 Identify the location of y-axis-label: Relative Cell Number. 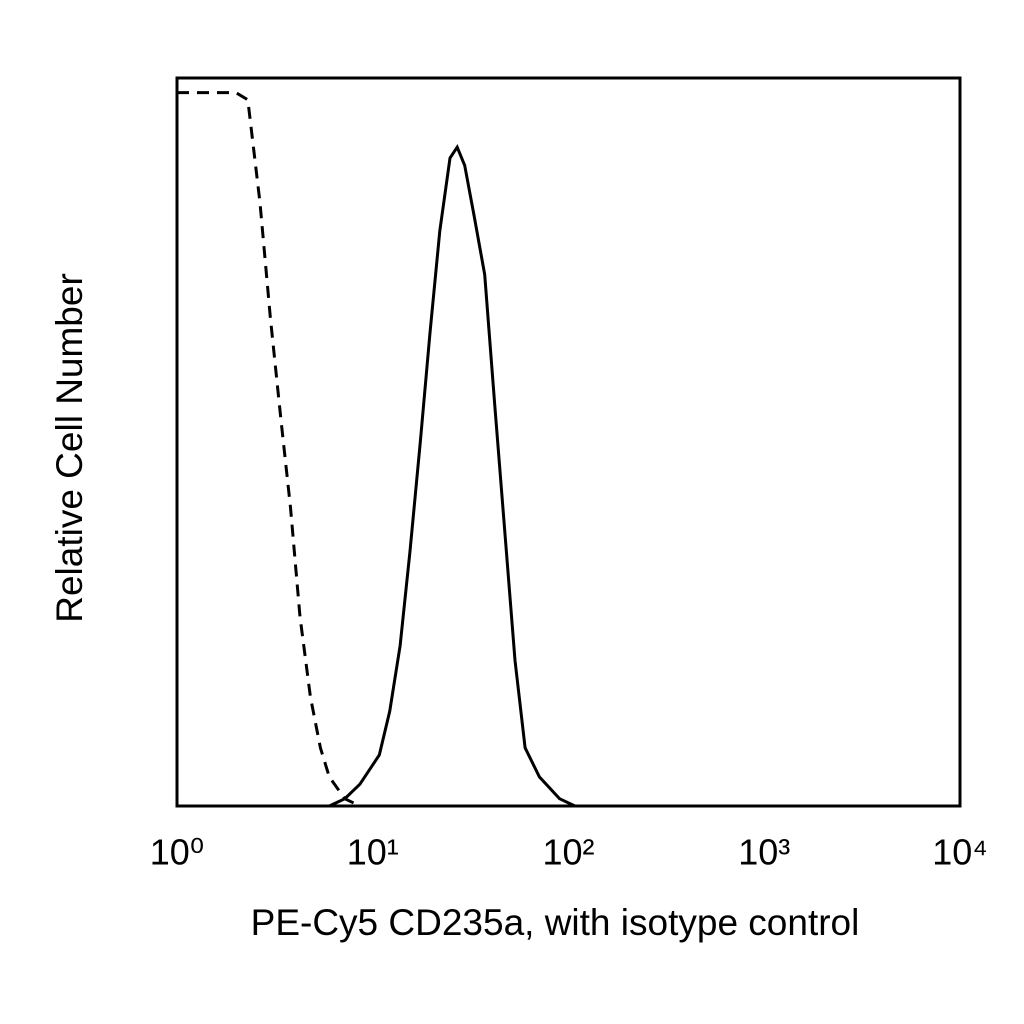
(69, 448).